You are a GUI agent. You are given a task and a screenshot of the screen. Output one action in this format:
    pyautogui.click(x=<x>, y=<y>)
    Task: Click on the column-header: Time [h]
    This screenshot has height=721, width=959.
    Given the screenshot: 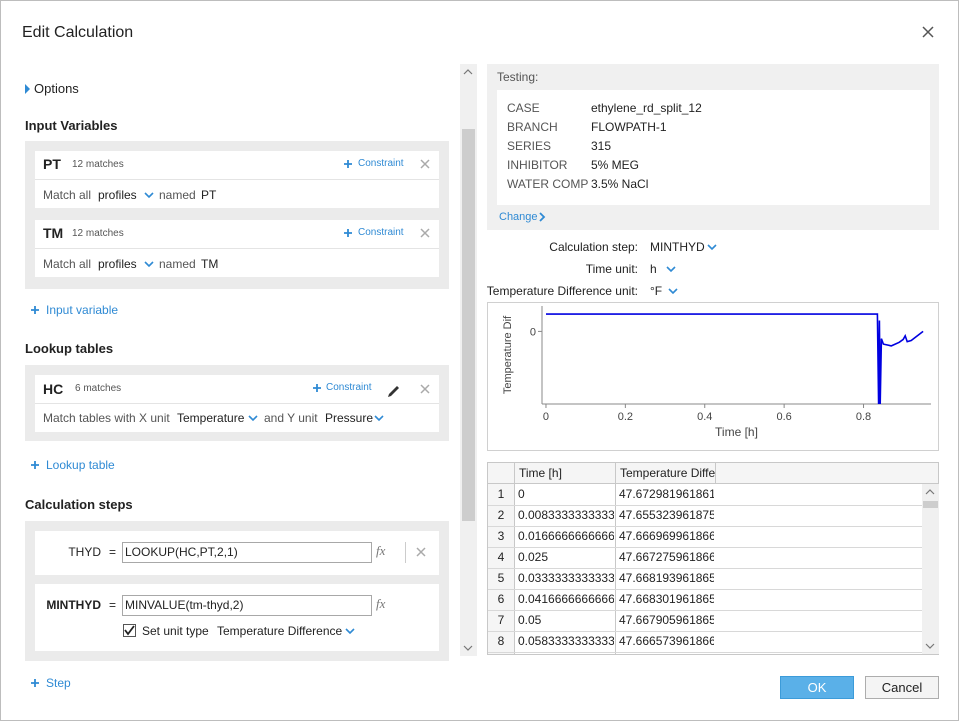 What is the action you would take?
    pyautogui.click(x=540, y=473)
    